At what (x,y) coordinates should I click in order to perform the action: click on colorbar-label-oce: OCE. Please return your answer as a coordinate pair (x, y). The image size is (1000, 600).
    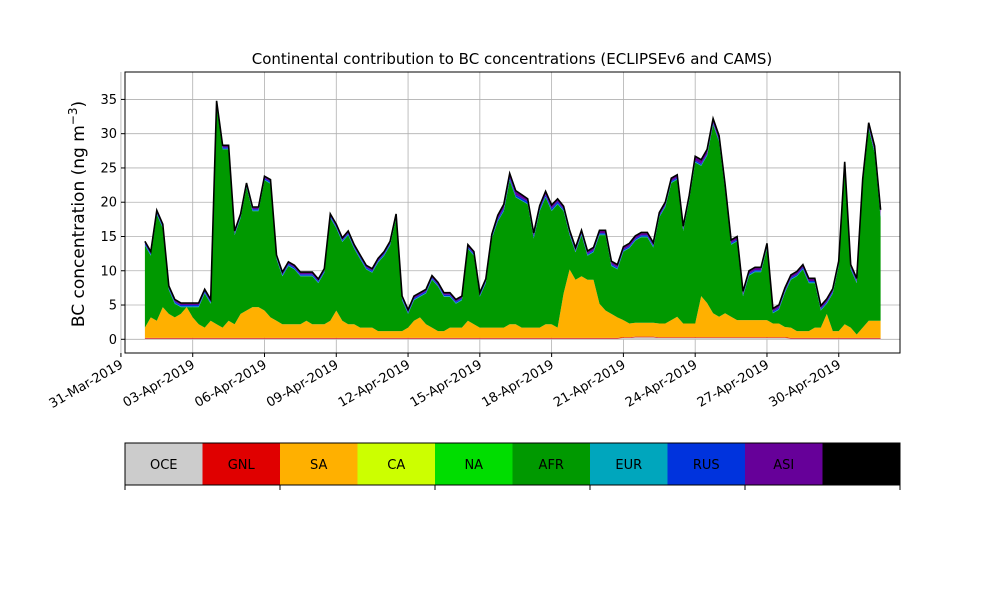
    Looking at the image, I should click on (164, 465).